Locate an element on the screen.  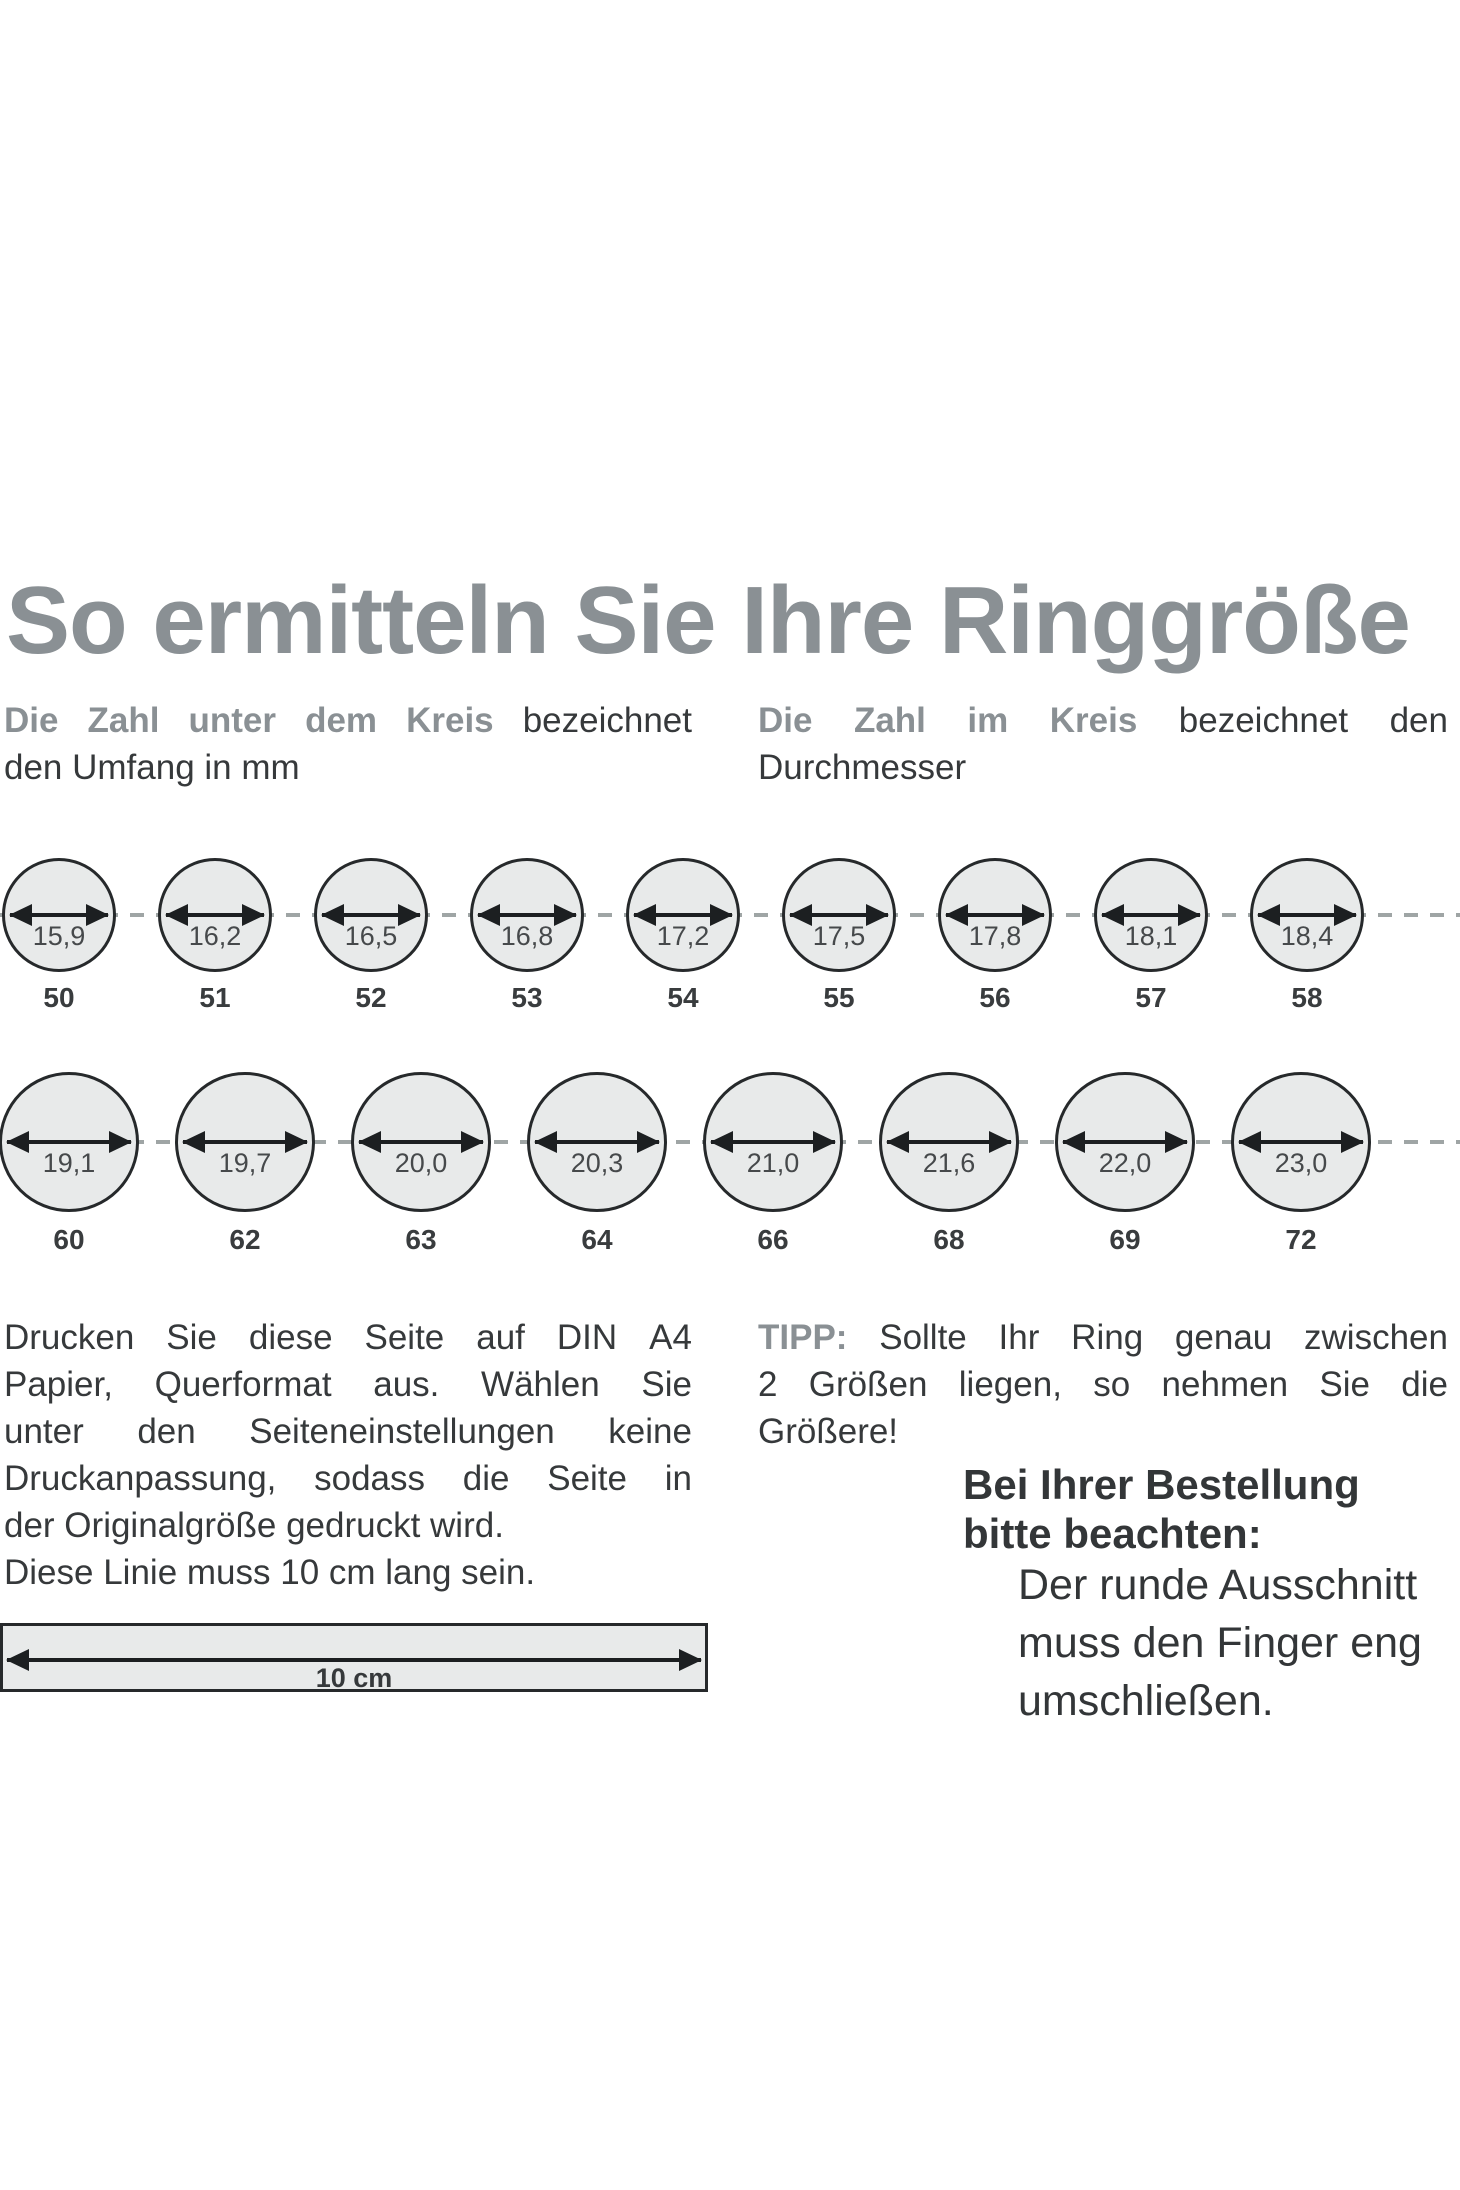
word: nehmen is located at coordinates (1225, 1384).